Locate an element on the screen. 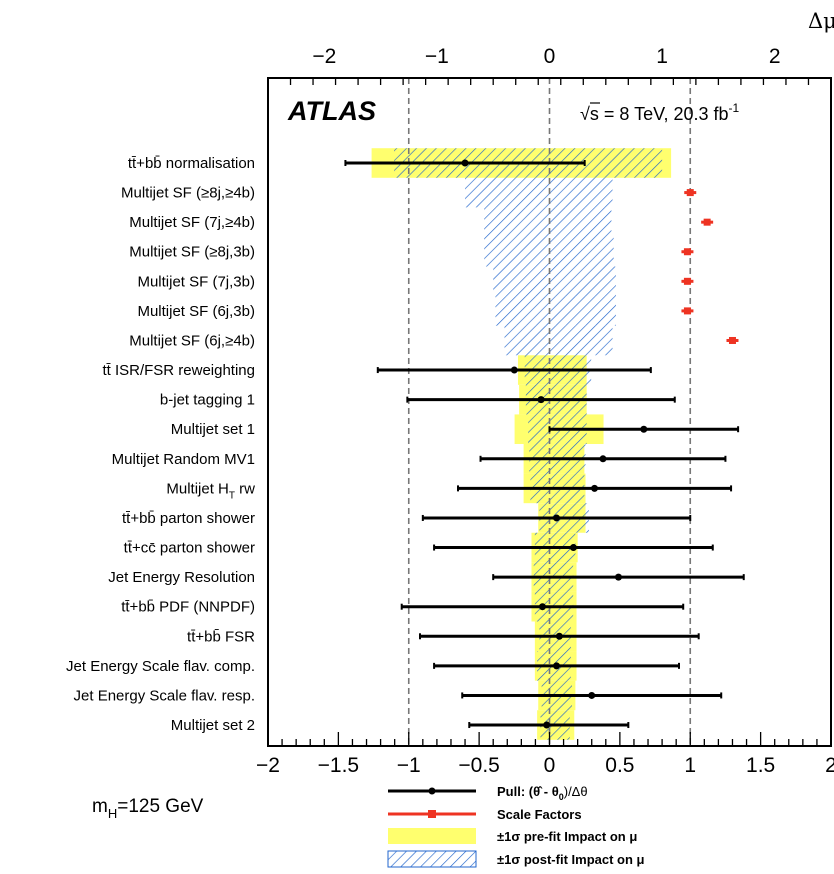 This screenshot has width=834, height=874. legend-pull-formula-sub: 0 is located at coordinates (561, 797).